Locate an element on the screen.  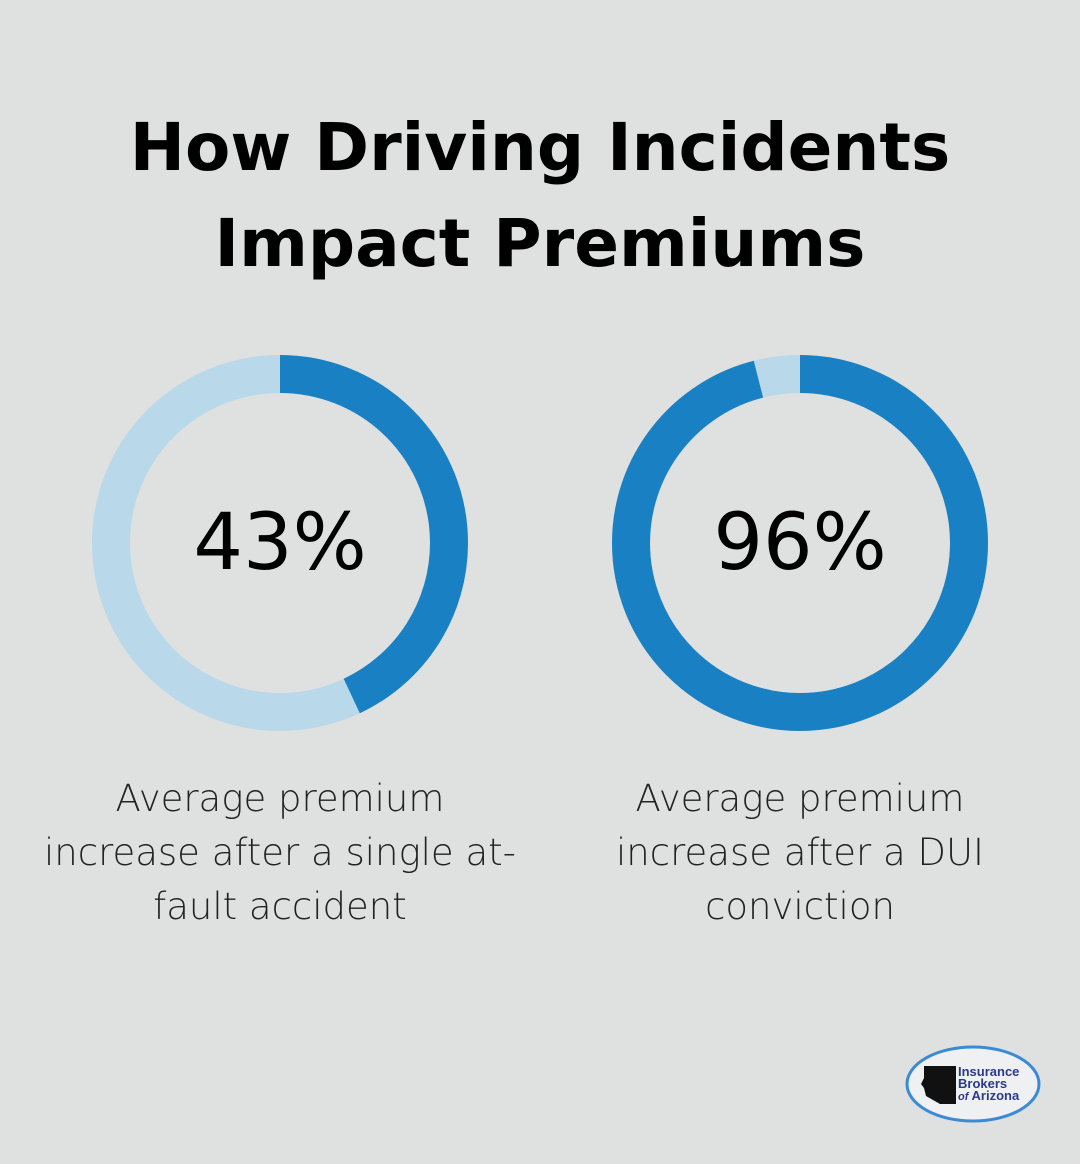
svg-text: Brokers is located at coordinates (982, 1083).